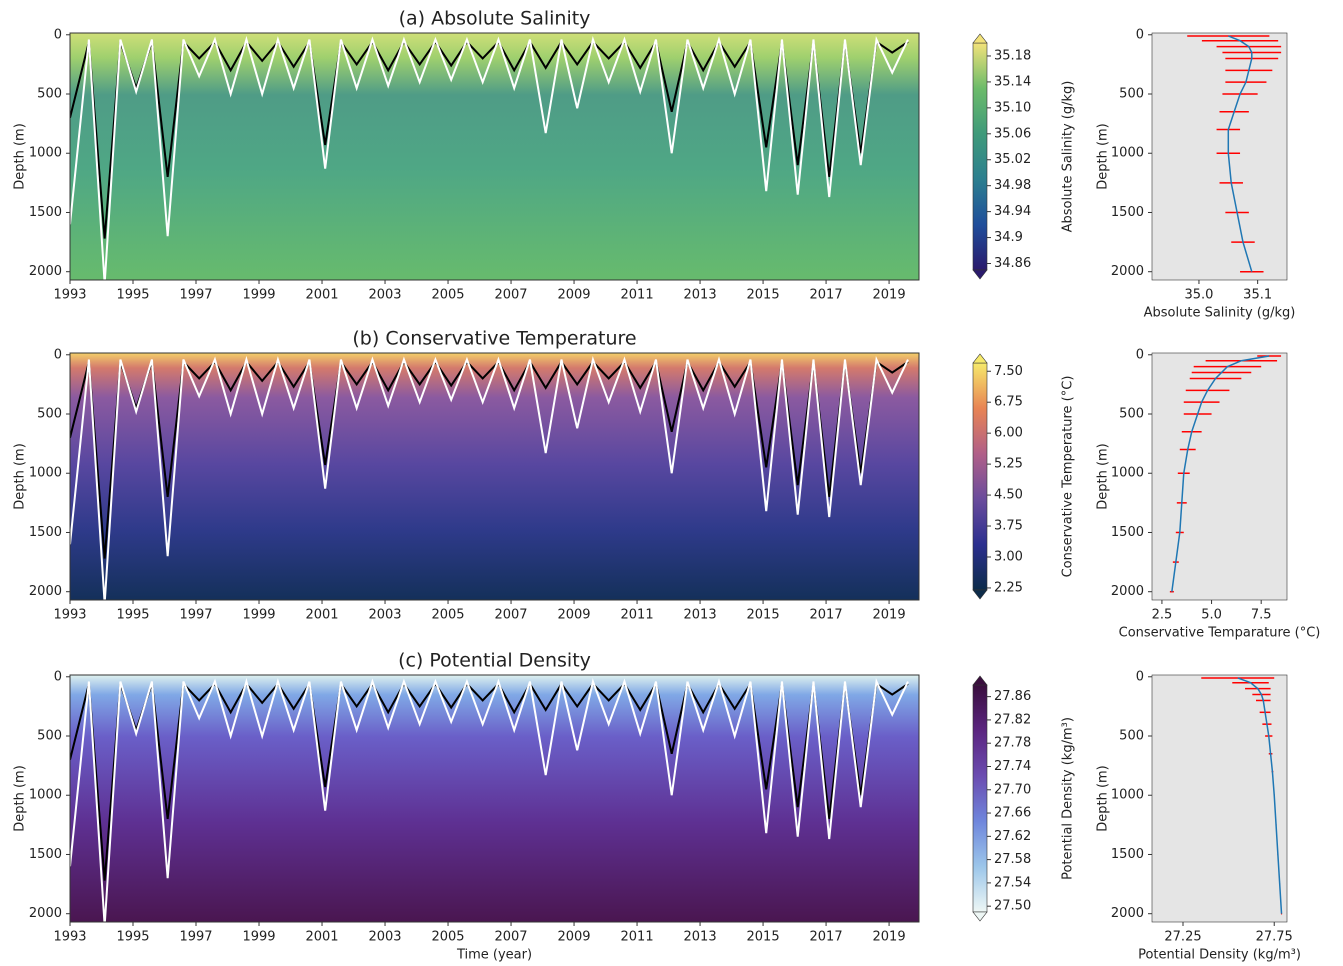 The height and width of the screenshot is (966, 1343). What do you see at coordinates (1012, 133) in the screenshot?
I see `colorbar-tick-label: 35.06` at bounding box center [1012, 133].